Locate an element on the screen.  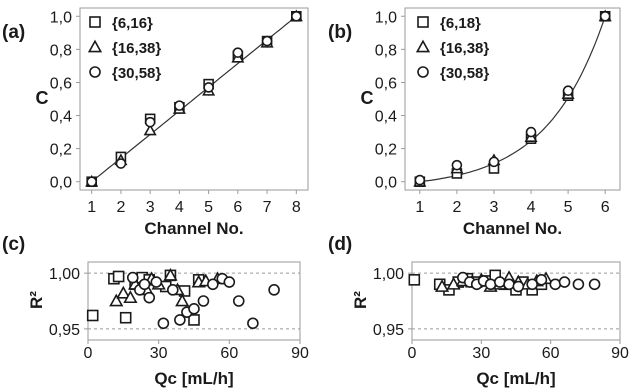
panel-label: (c) is located at coordinates (13, 244).